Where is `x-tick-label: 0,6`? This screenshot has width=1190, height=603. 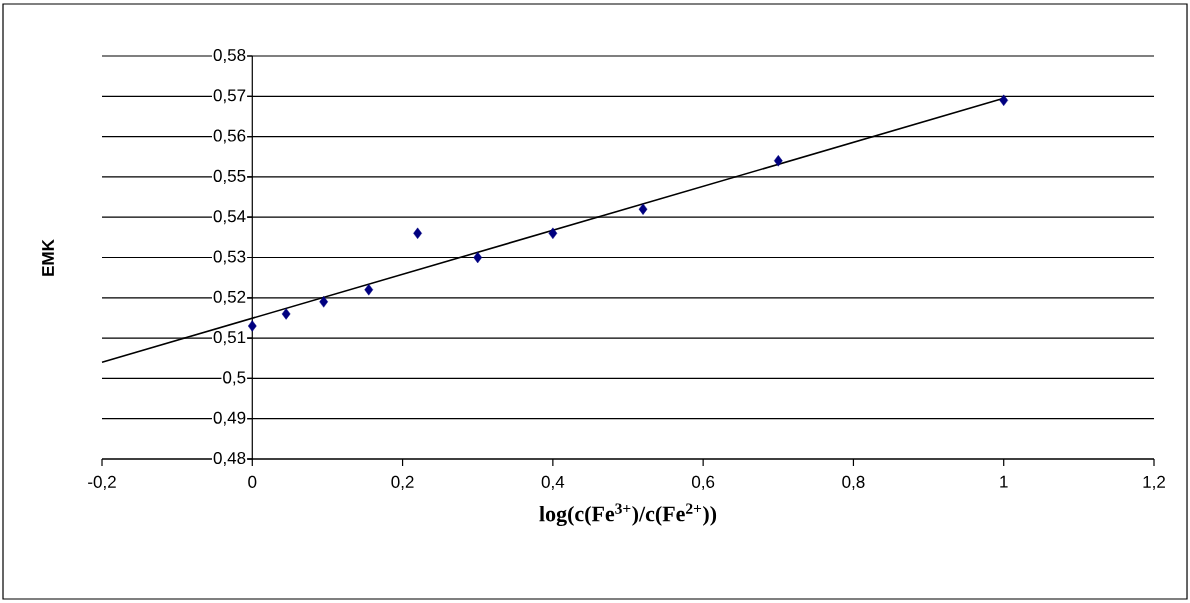
x-tick-label: 0,6 is located at coordinates (703, 482).